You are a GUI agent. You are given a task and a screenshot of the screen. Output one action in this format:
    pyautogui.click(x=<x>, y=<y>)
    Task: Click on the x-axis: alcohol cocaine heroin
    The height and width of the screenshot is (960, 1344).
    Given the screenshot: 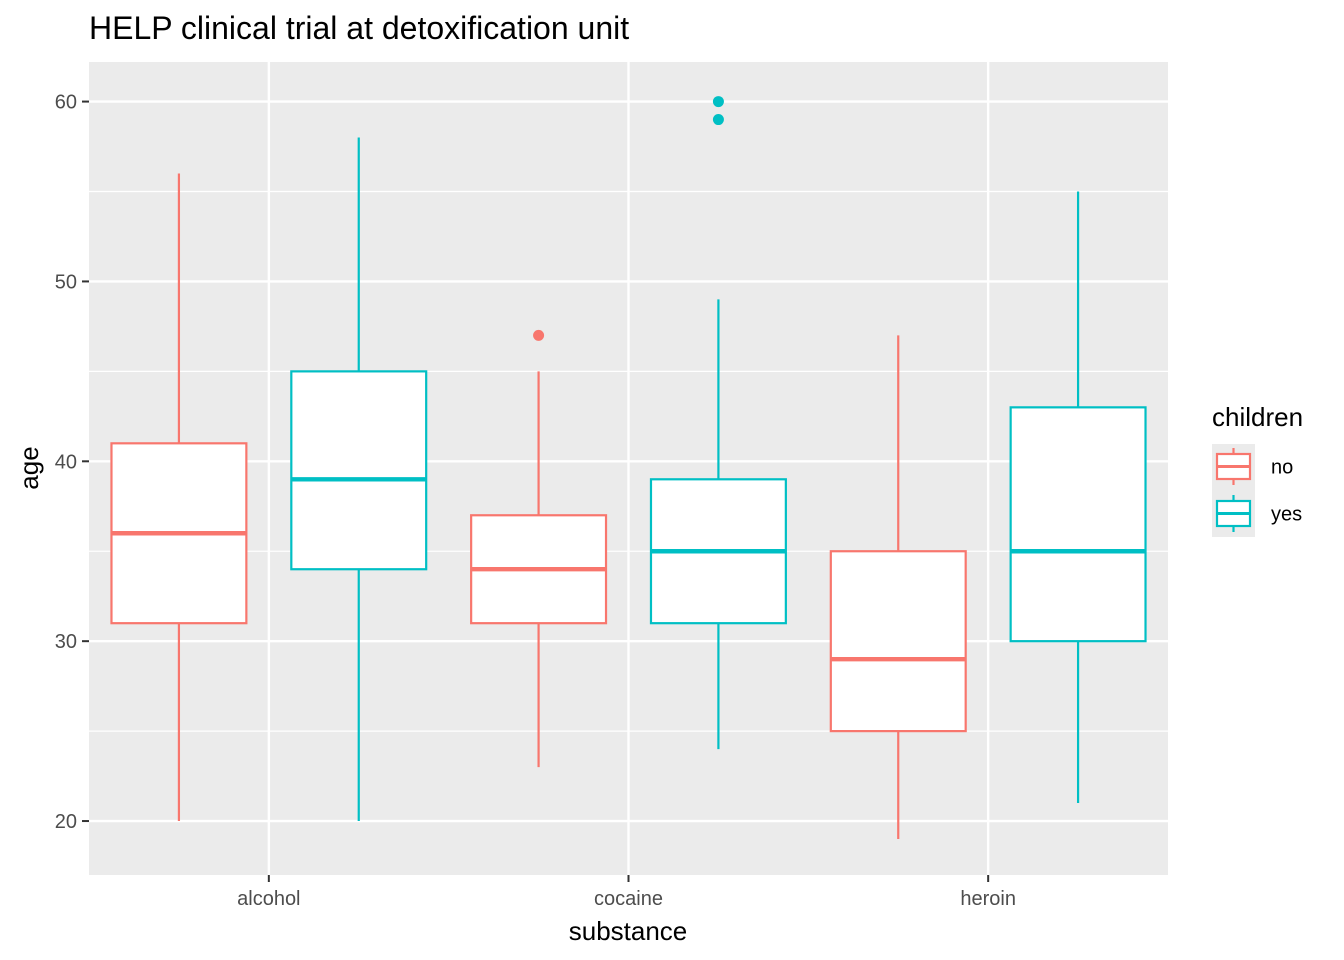 What is the action you would take?
    pyautogui.click(x=626, y=892)
    